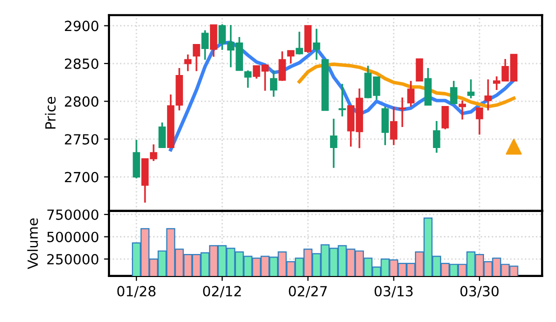  I want to click on line-series, so click(407, 85).